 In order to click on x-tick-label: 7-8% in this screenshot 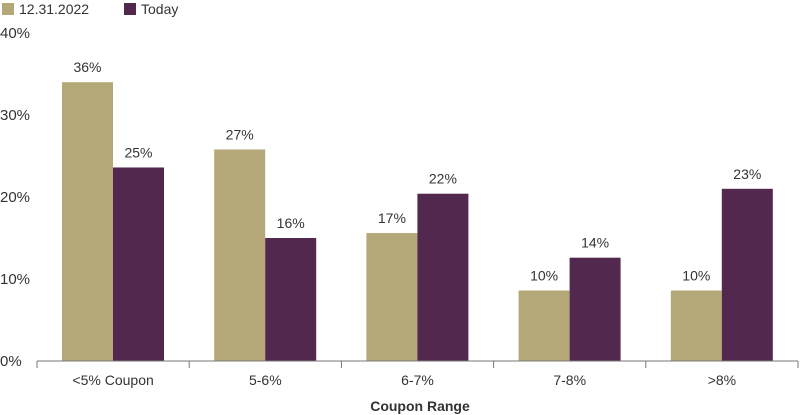, I will do `click(569, 380)`.